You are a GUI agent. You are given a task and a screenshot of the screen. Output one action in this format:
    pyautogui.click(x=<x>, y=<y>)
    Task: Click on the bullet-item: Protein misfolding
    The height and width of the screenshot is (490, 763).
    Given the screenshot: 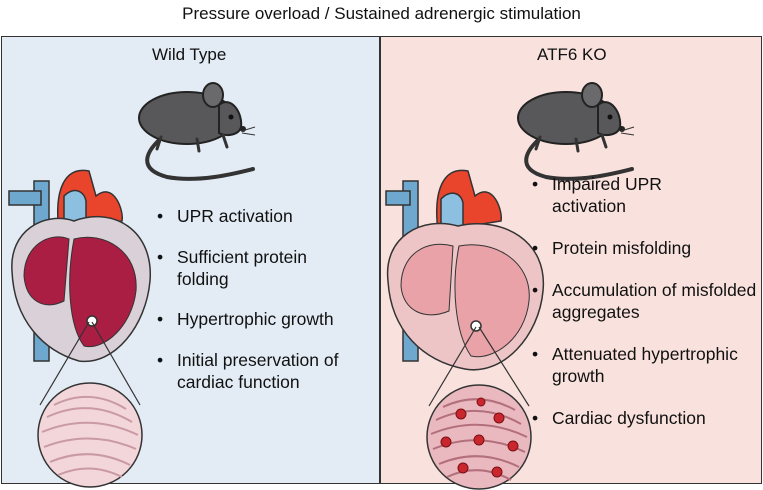 What is the action you would take?
    pyautogui.click(x=647, y=248)
    